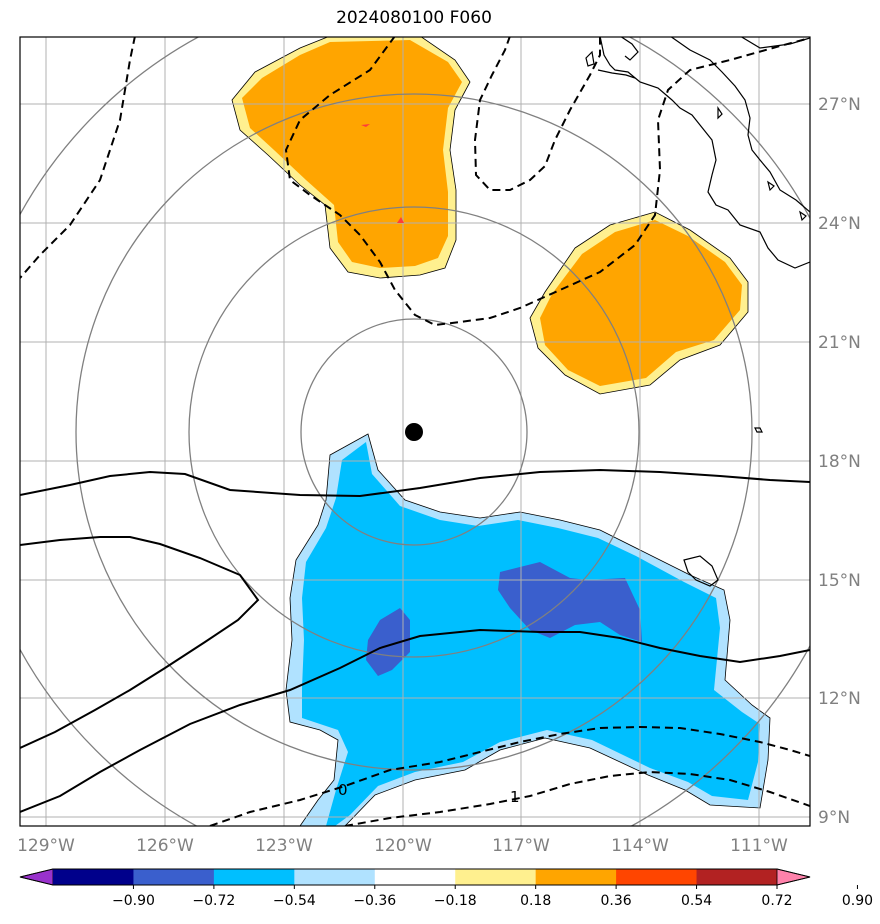  What do you see at coordinates (776, 901) in the screenshot?
I see `colorbar-tick-label: 0.72` at bounding box center [776, 901].